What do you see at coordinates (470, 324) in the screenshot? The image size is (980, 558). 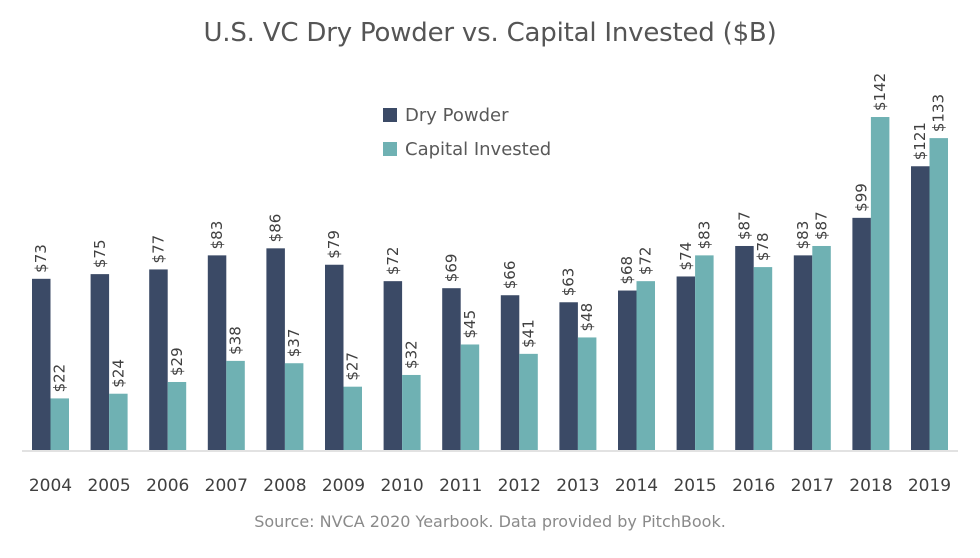 I see `label-capital-invested-2011: $45` at bounding box center [470, 324].